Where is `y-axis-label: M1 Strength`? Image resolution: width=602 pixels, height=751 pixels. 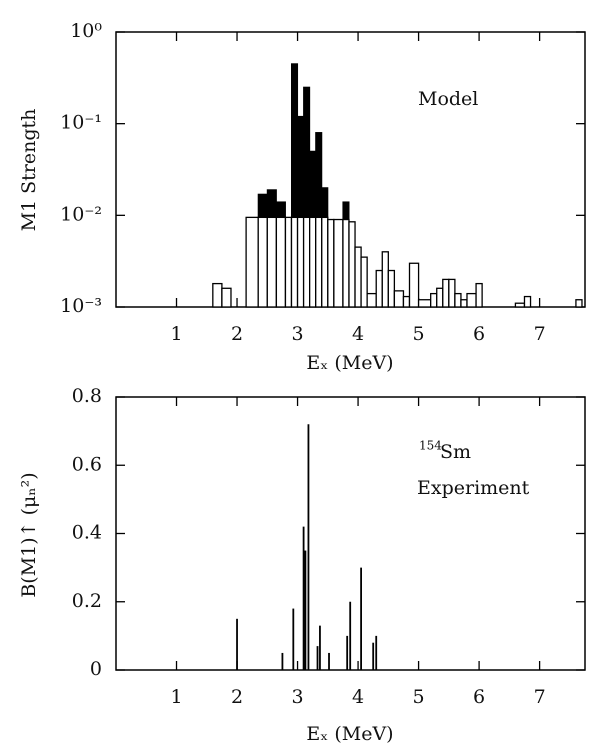 y-axis-label: M1 Strength is located at coordinates (29, 170).